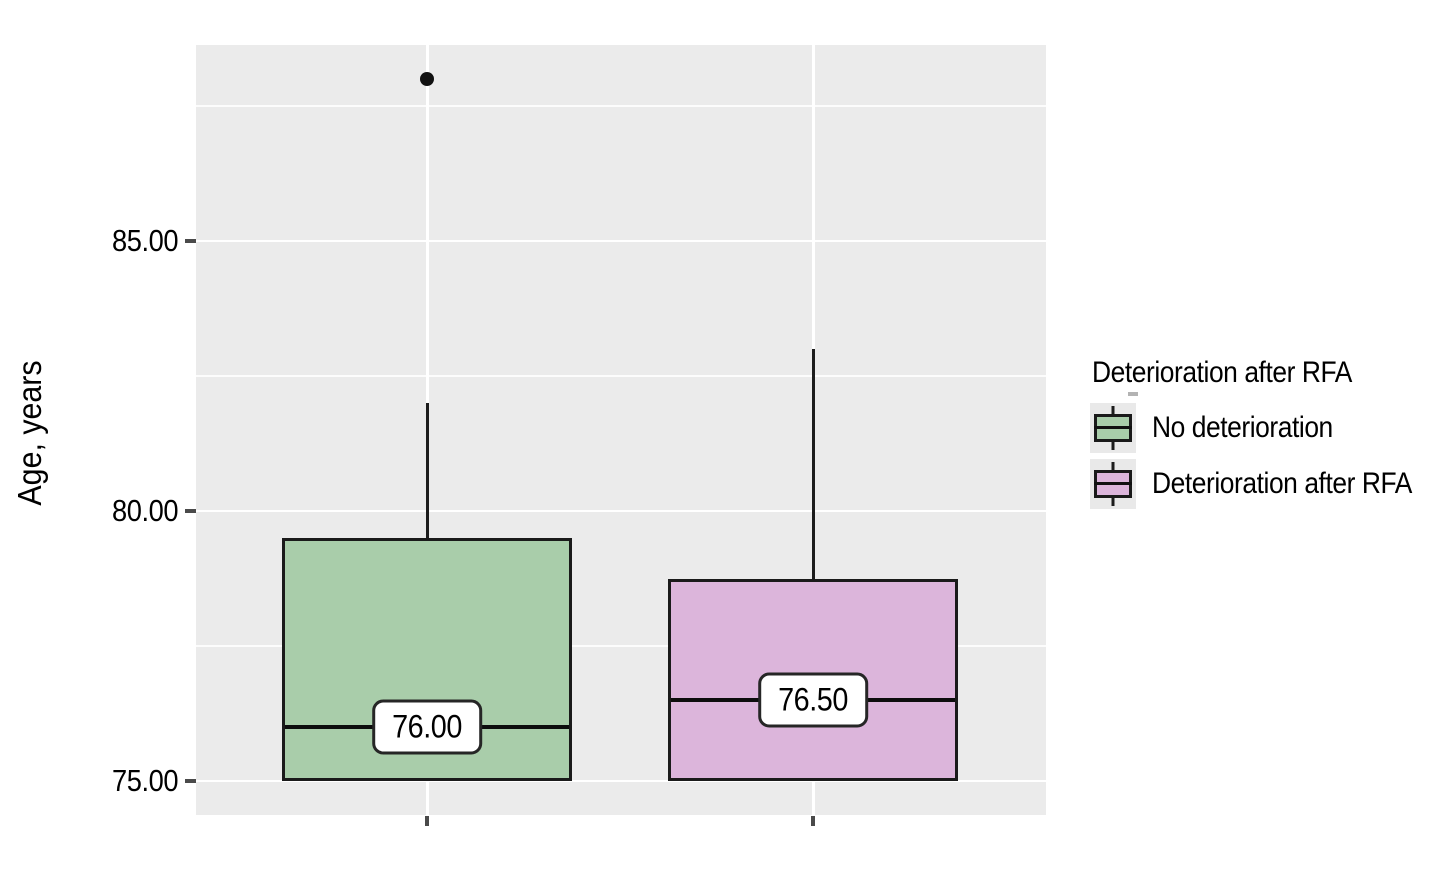  I want to click on y-axis-title: Age, years, so click(29, 433).